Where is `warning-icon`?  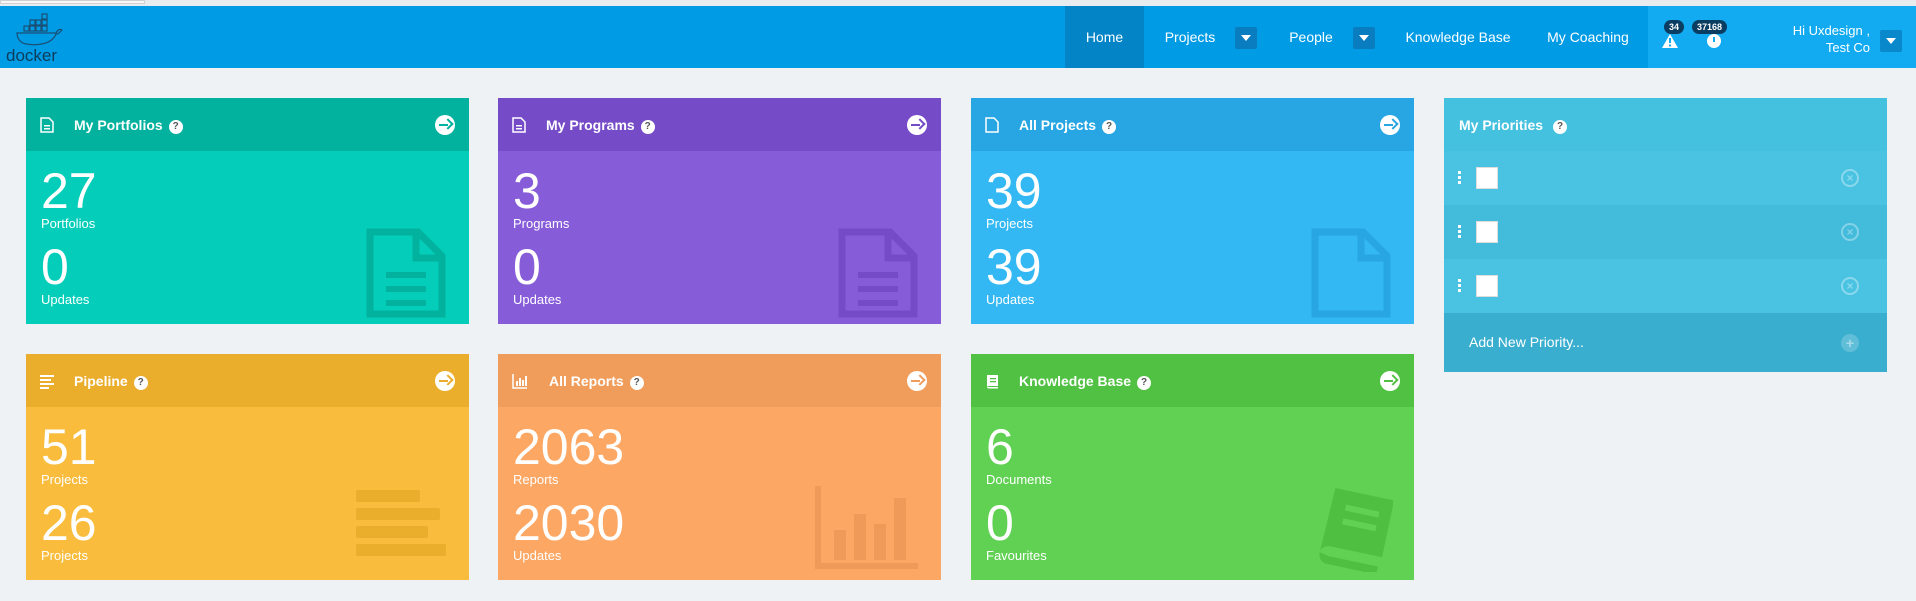
warning-icon is located at coordinates (1670, 41).